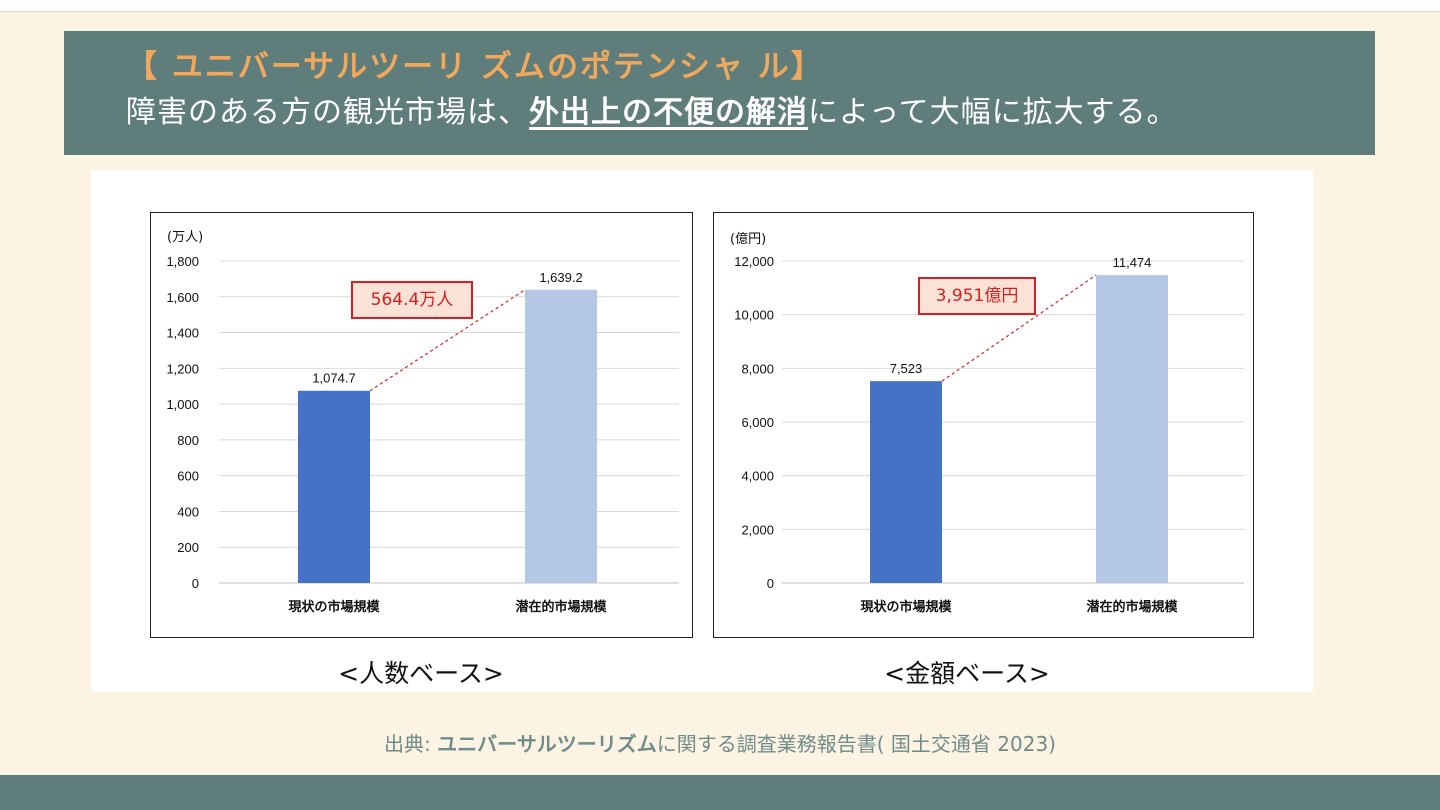  What do you see at coordinates (856, 744) in the screenshot?
I see `source-suffix: に関する調査業務報告書( 国土交通省 2023)` at bounding box center [856, 744].